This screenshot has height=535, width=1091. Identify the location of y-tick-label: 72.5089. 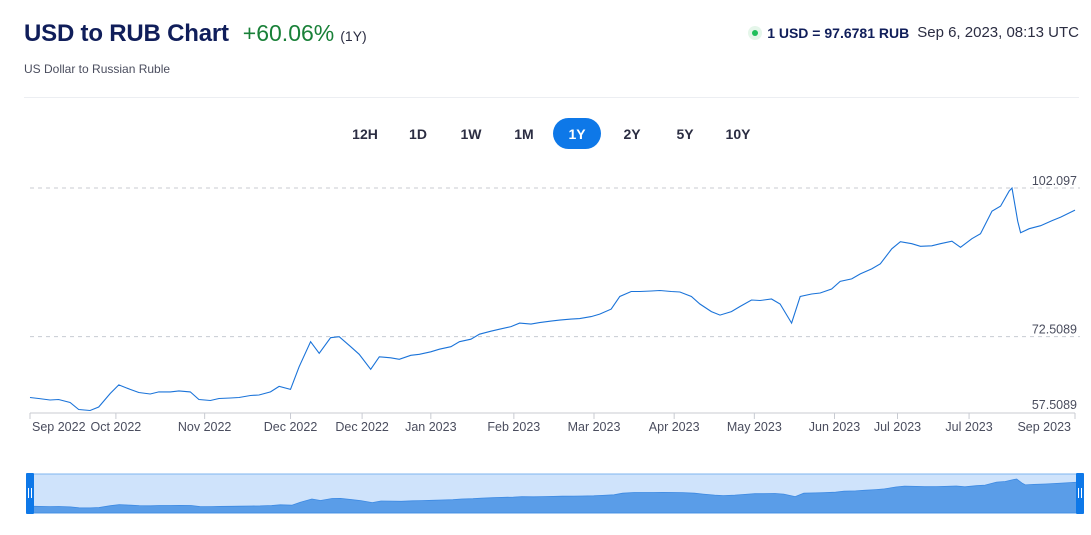
(1054, 330).